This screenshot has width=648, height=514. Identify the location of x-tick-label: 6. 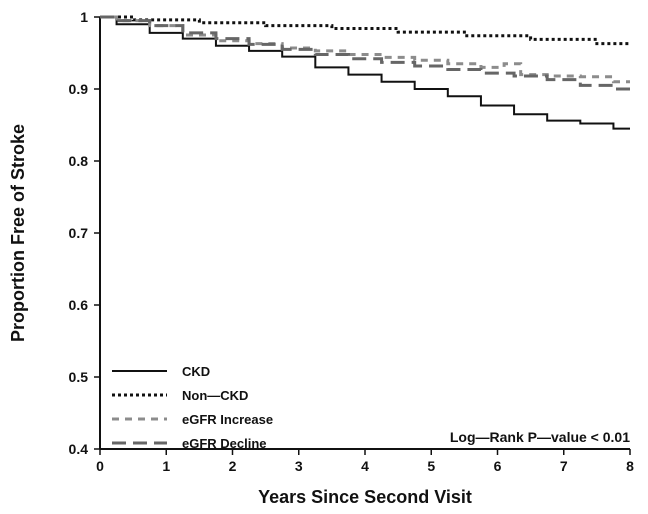
(498, 466).